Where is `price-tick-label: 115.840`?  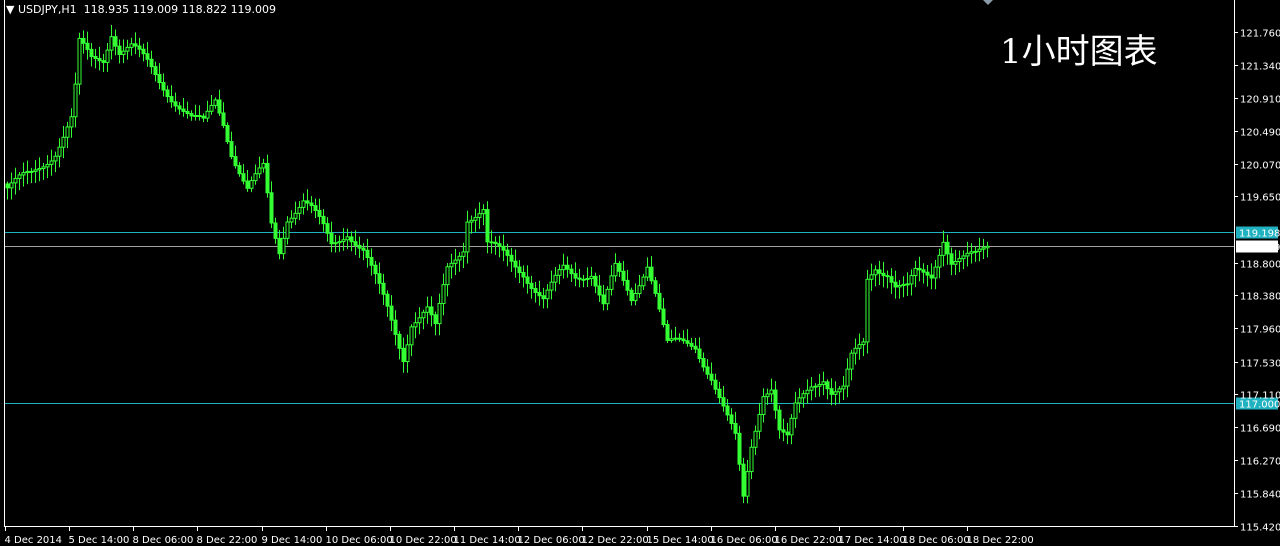
price-tick-label: 115.840 is located at coordinates (1260, 495).